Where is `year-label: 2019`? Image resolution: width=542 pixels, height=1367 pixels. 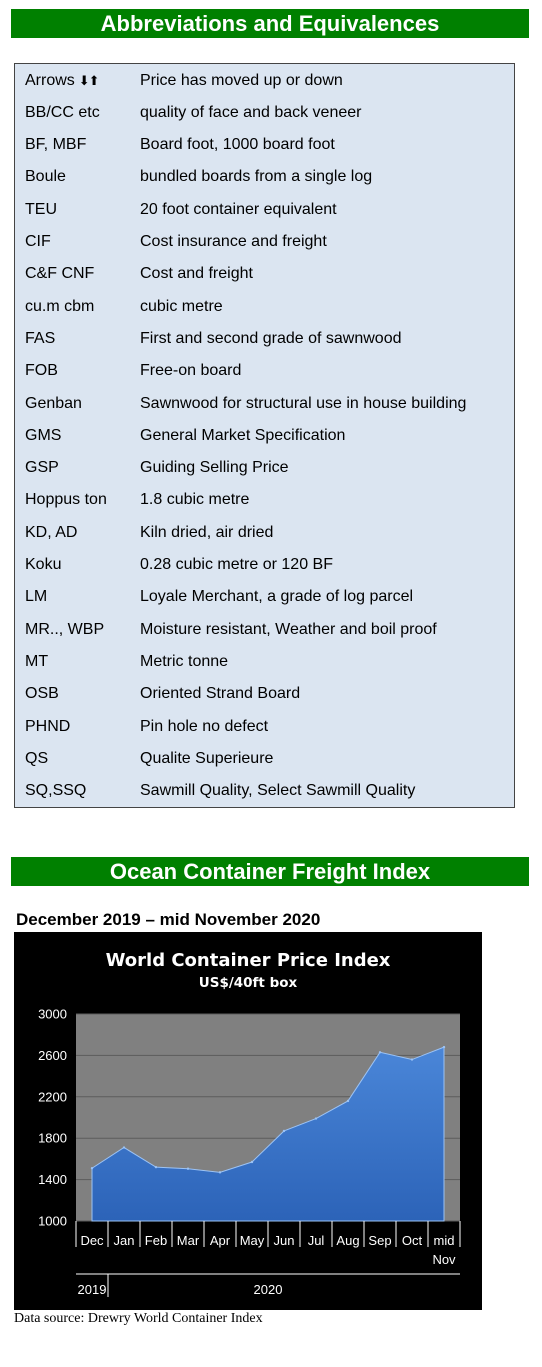
year-label: 2019 is located at coordinates (92, 1289).